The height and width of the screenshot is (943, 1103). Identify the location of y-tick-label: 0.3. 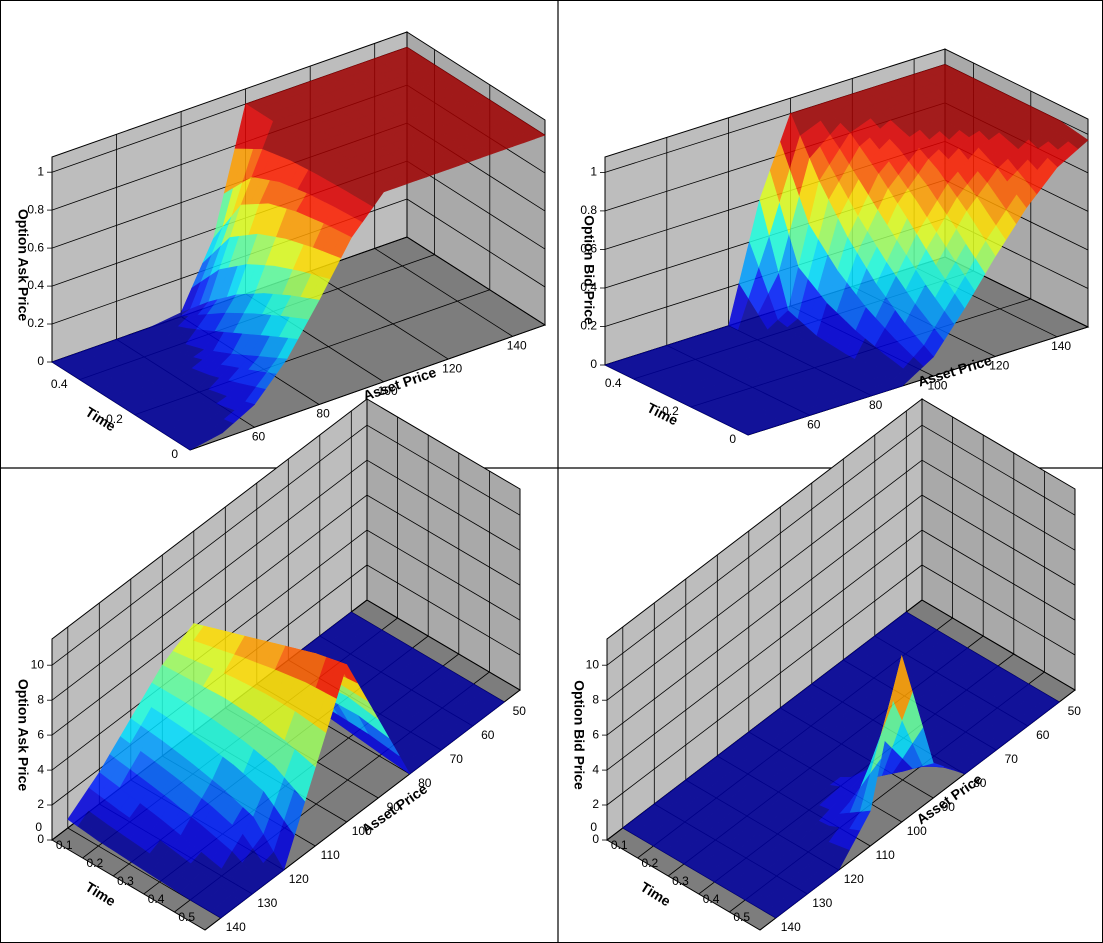
(125, 881).